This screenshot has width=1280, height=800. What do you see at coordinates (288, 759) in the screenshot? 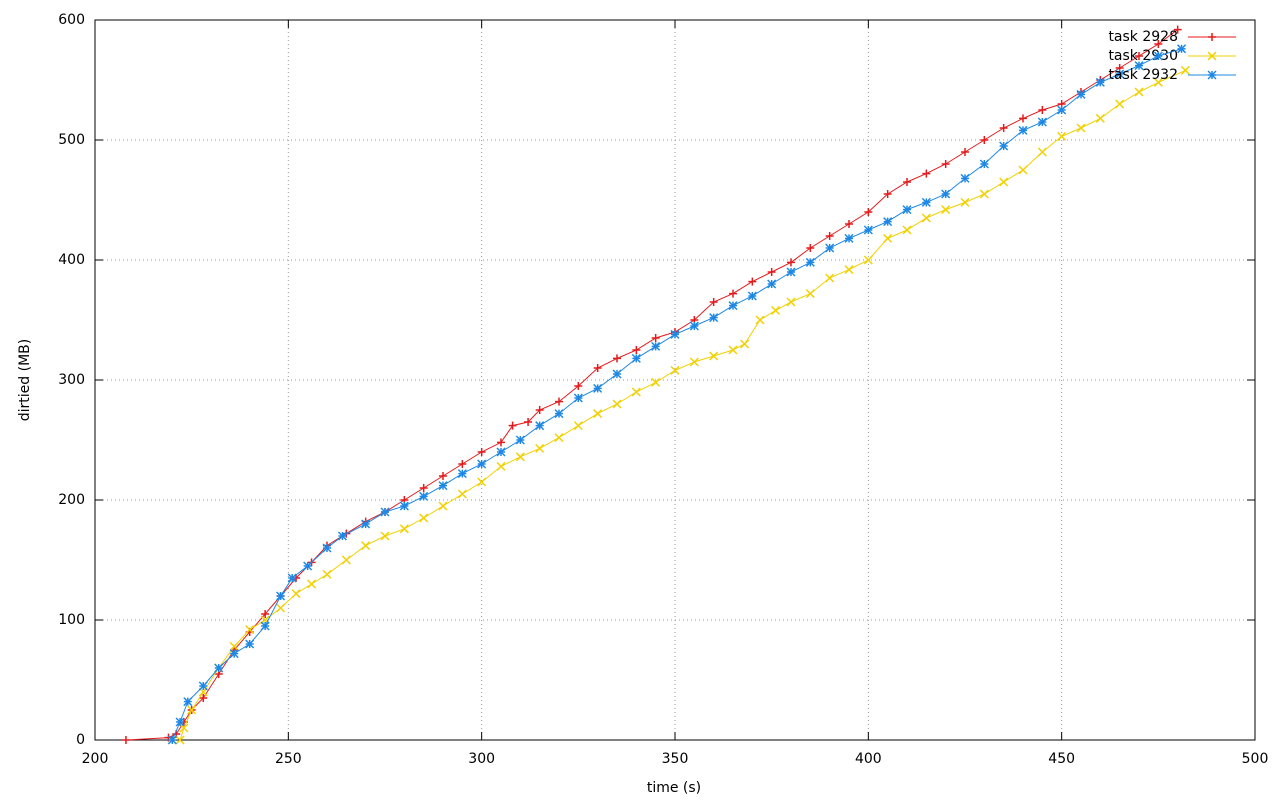
I see `x-tick-label: 250` at bounding box center [288, 759].